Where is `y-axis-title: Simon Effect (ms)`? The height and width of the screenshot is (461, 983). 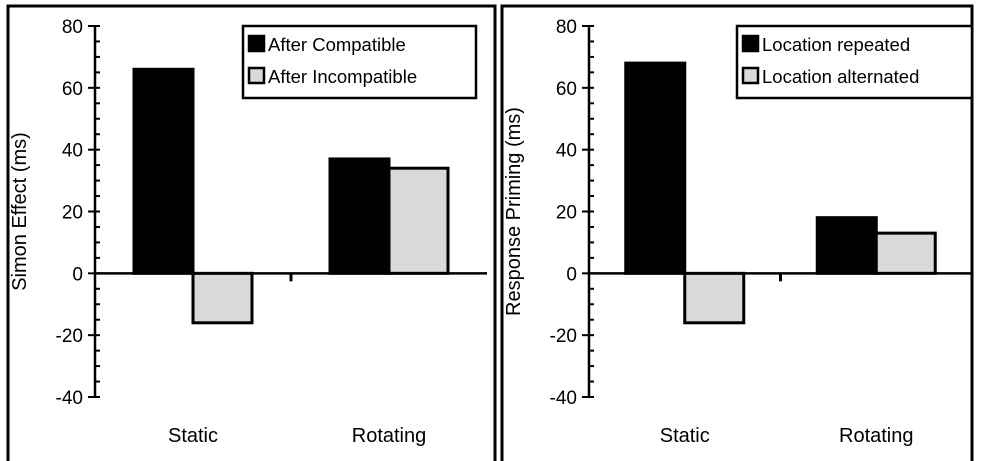 y-axis-title: Simon Effect (ms) is located at coordinates (20, 211).